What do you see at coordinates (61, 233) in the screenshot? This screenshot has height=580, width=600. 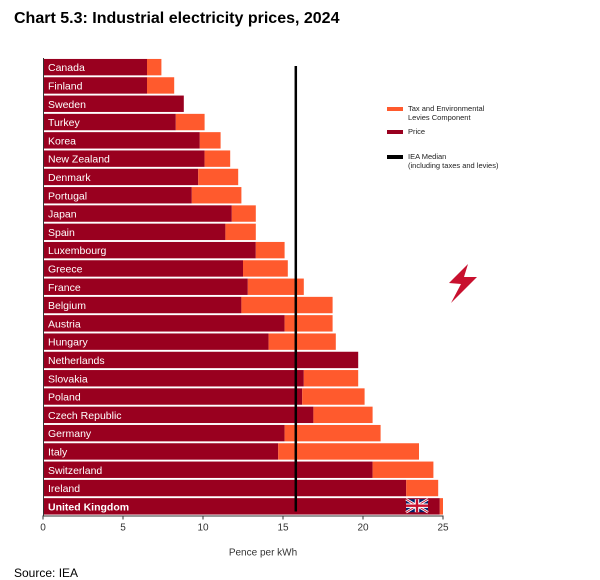 I see `category-label: Spain` at bounding box center [61, 233].